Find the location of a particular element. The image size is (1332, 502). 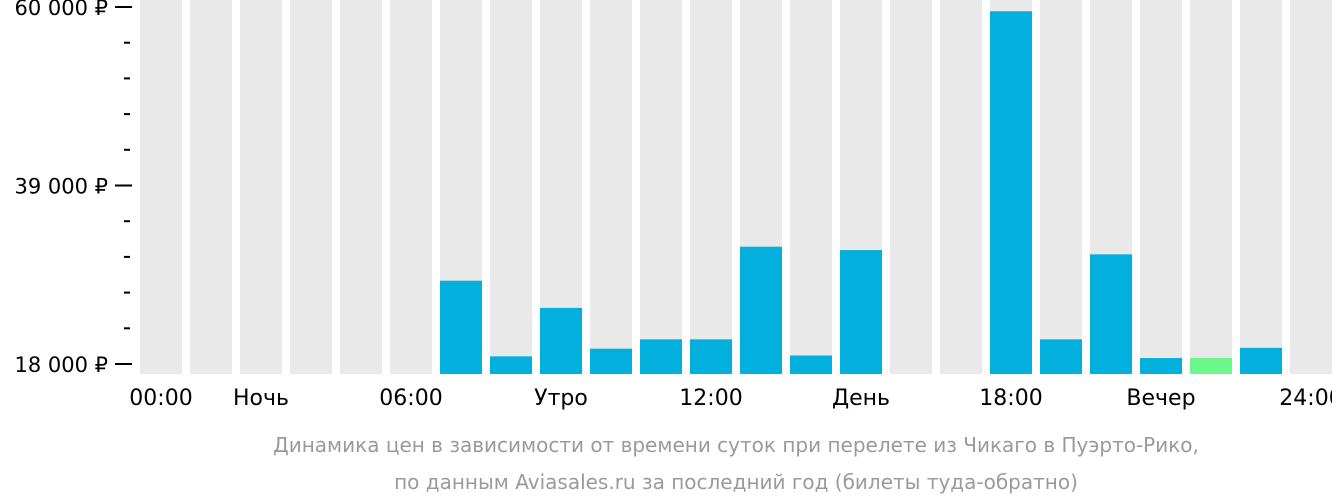

x-label-1: Ночь is located at coordinates (261, 398).